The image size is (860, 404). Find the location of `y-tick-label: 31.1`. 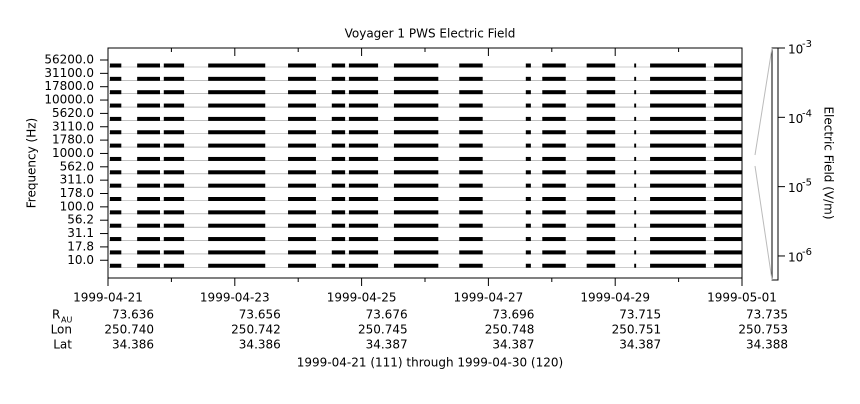

y-tick-label: 31.1 is located at coordinates (80, 233).